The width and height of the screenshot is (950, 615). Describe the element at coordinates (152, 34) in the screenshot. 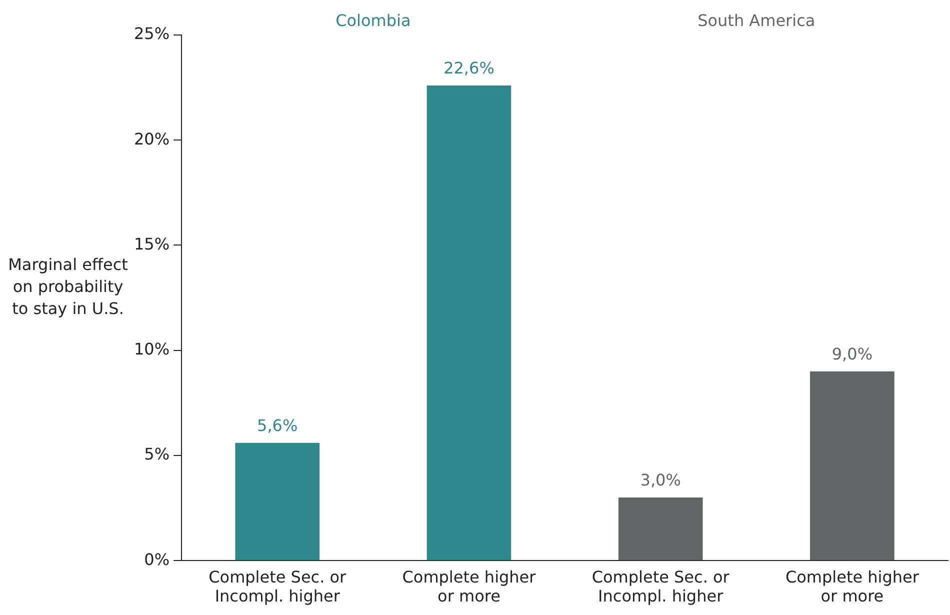

I see `y-tick-label: 25%` at that location.